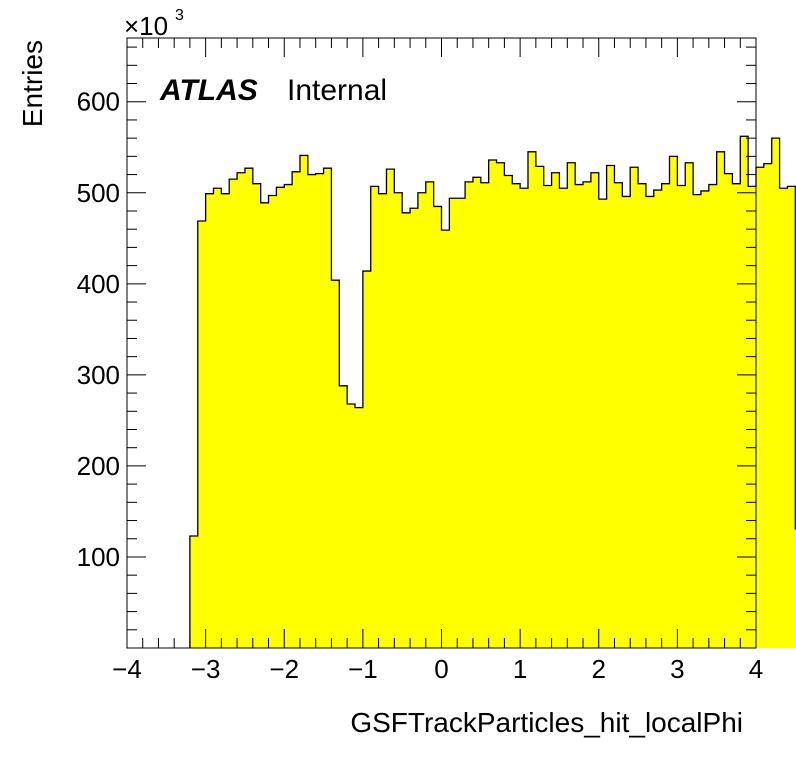  What do you see at coordinates (208, 90) in the screenshot?
I see `atlas-label: ATLAS` at bounding box center [208, 90].